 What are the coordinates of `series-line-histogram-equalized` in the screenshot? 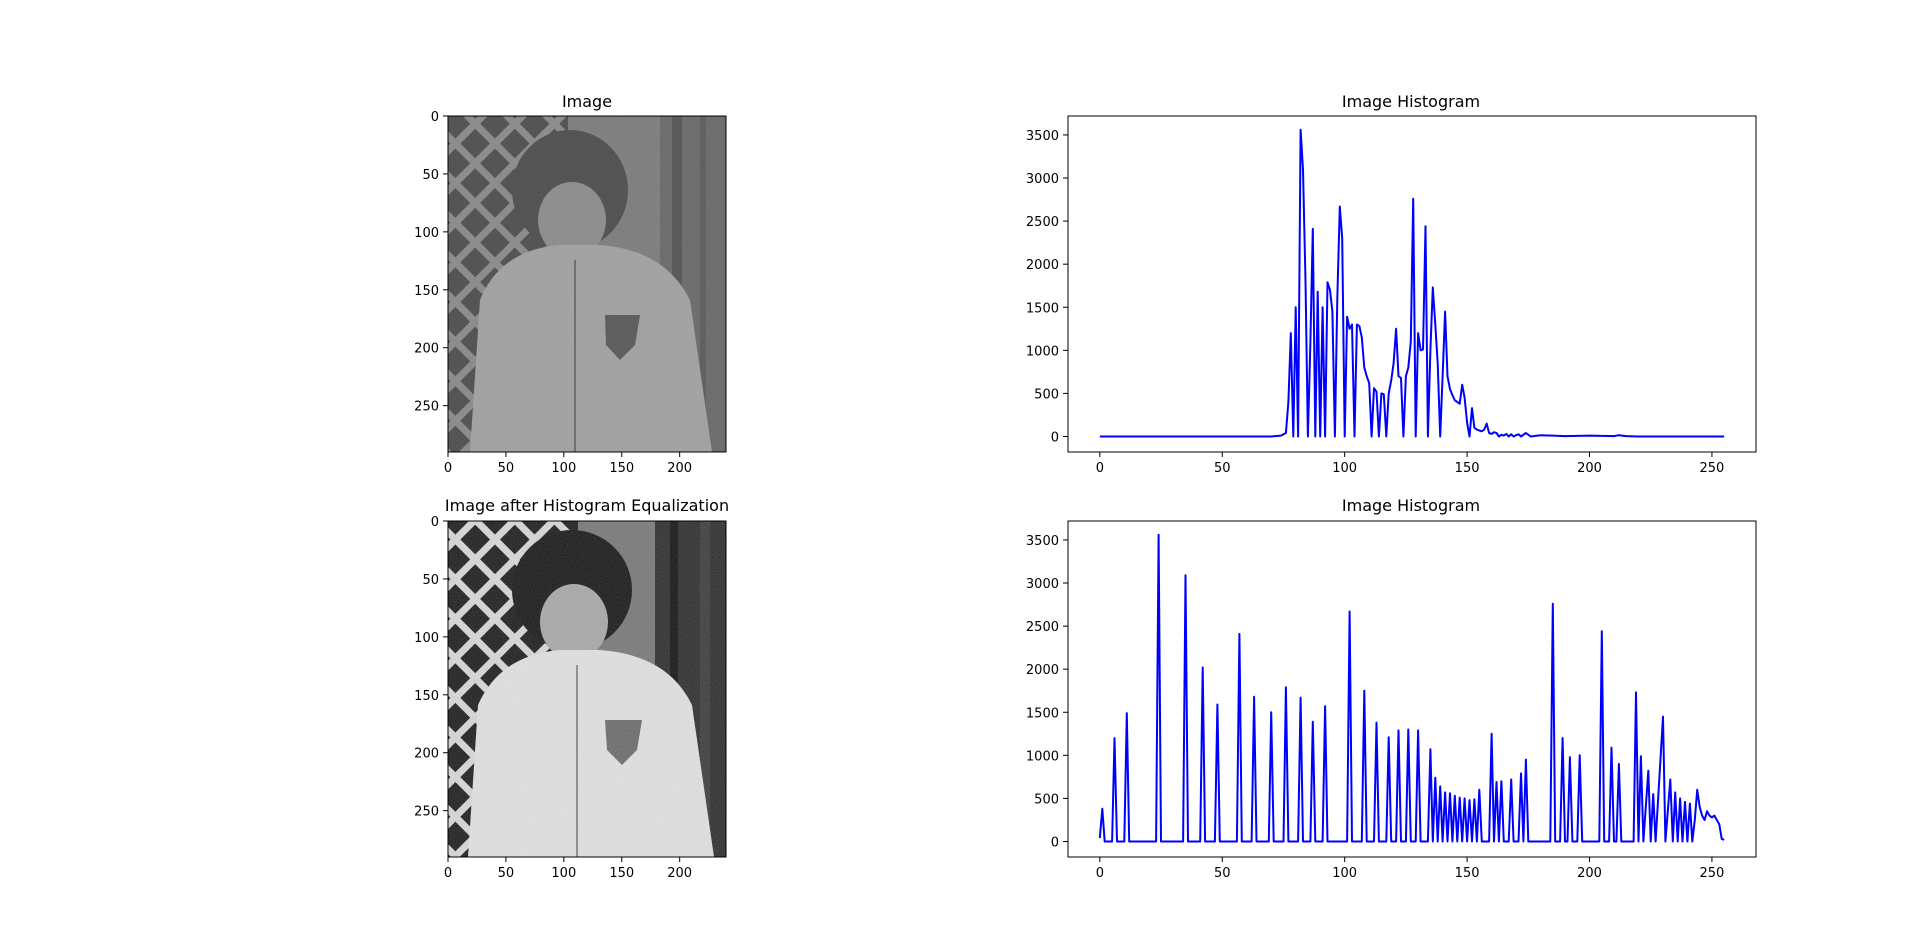 It's located at (1411, 688).